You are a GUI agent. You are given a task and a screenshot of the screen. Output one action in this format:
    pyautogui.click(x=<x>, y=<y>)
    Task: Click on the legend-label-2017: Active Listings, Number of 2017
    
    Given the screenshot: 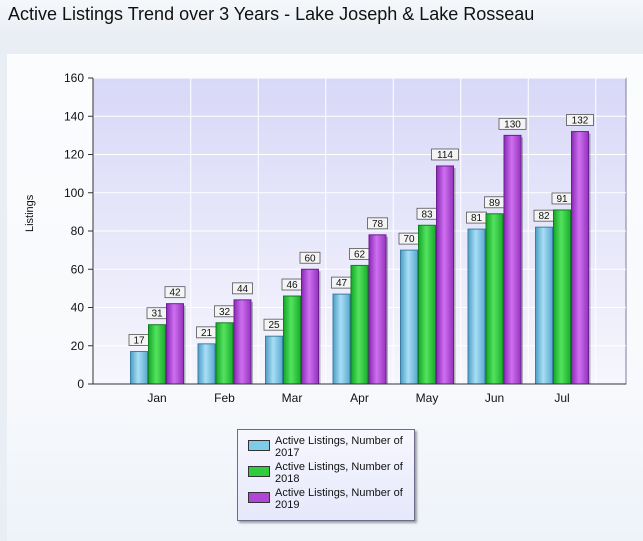 What is the action you would take?
    pyautogui.click(x=339, y=447)
    